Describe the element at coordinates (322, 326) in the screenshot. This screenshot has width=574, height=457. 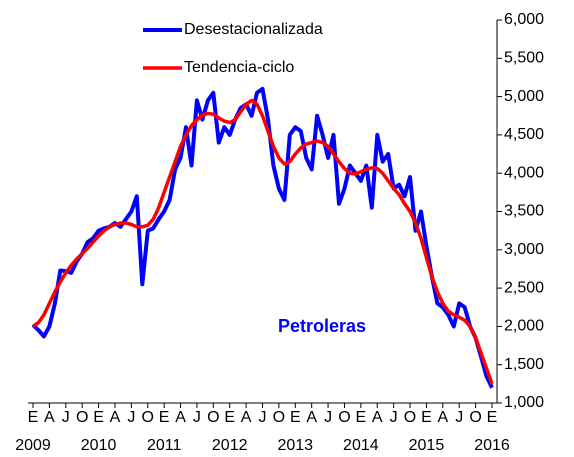
I see `annotation: Petroleras` at that location.